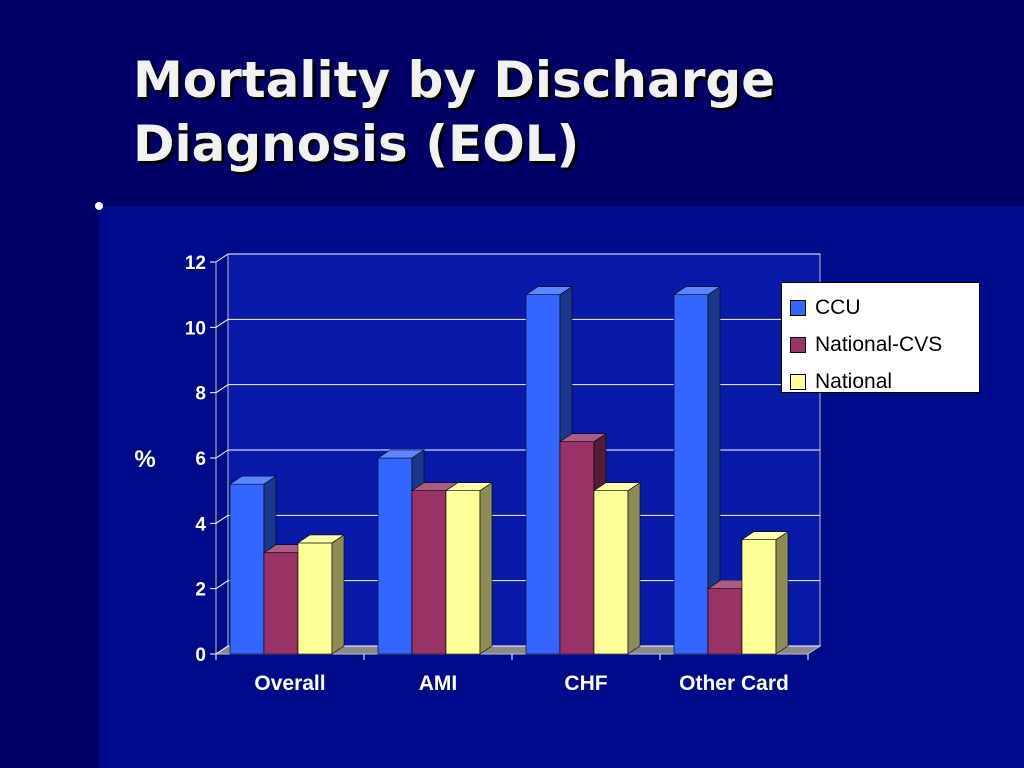 The width and height of the screenshot is (1024, 768). Describe the element at coordinates (585, 683) in the screenshot. I see `x-tick-label: CHF` at that location.